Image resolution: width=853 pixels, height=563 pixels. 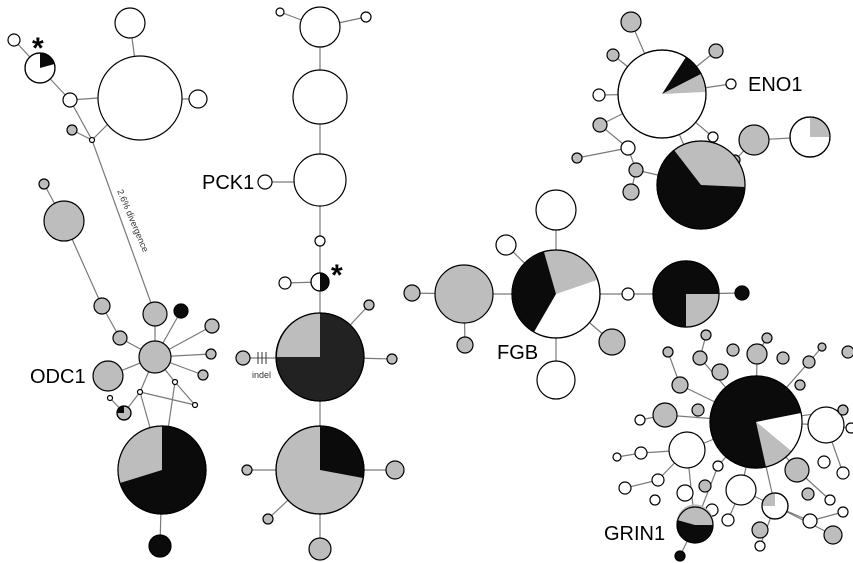 I want to click on gene-label-fgb: FGB, so click(x=517, y=353).